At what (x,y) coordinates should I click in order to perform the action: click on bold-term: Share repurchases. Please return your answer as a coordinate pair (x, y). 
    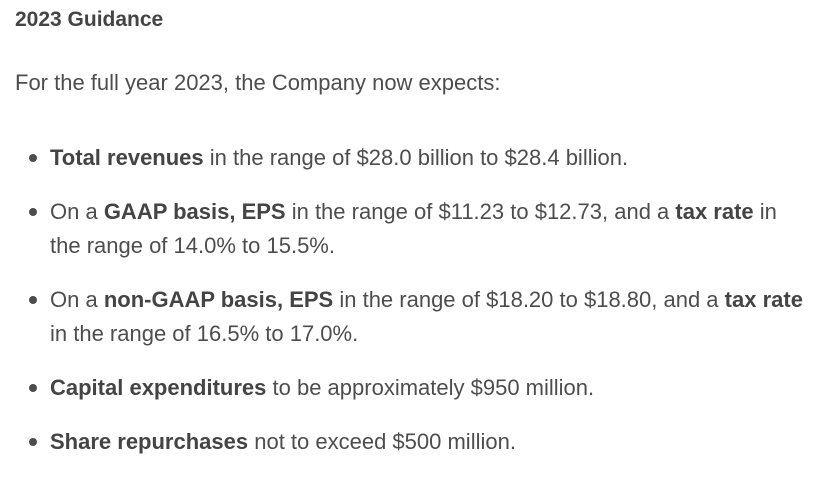
    Looking at the image, I should click on (149, 441).